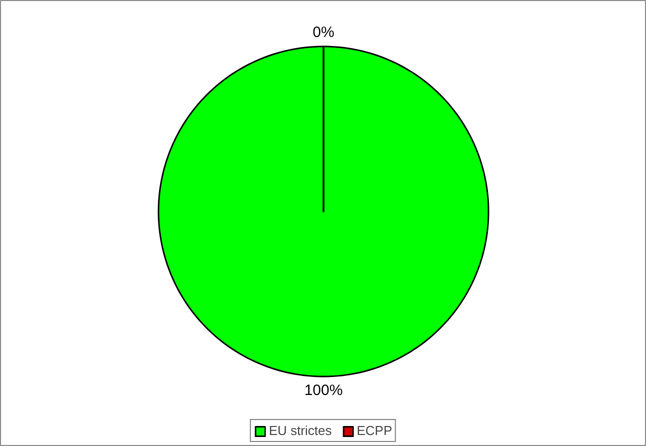 Image resolution: width=646 pixels, height=446 pixels. What do you see at coordinates (300, 430) in the screenshot?
I see `legend-label: EU strictes` at bounding box center [300, 430].